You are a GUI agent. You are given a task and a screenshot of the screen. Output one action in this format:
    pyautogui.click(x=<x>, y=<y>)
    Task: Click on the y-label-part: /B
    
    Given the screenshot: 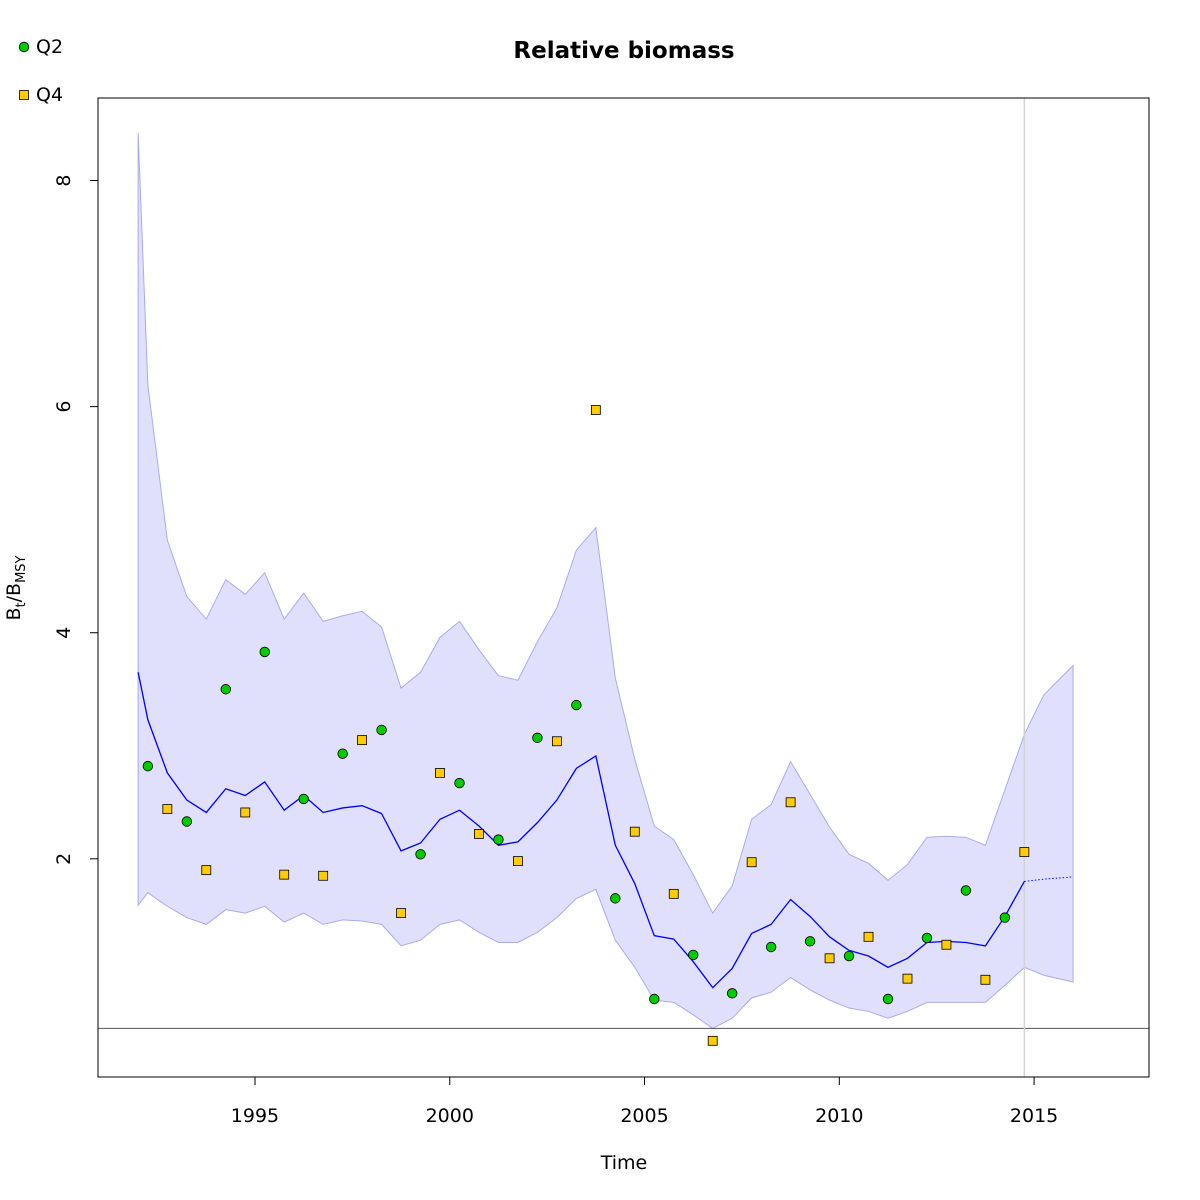 What is the action you would take?
    pyautogui.click(x=14, y=592)
    